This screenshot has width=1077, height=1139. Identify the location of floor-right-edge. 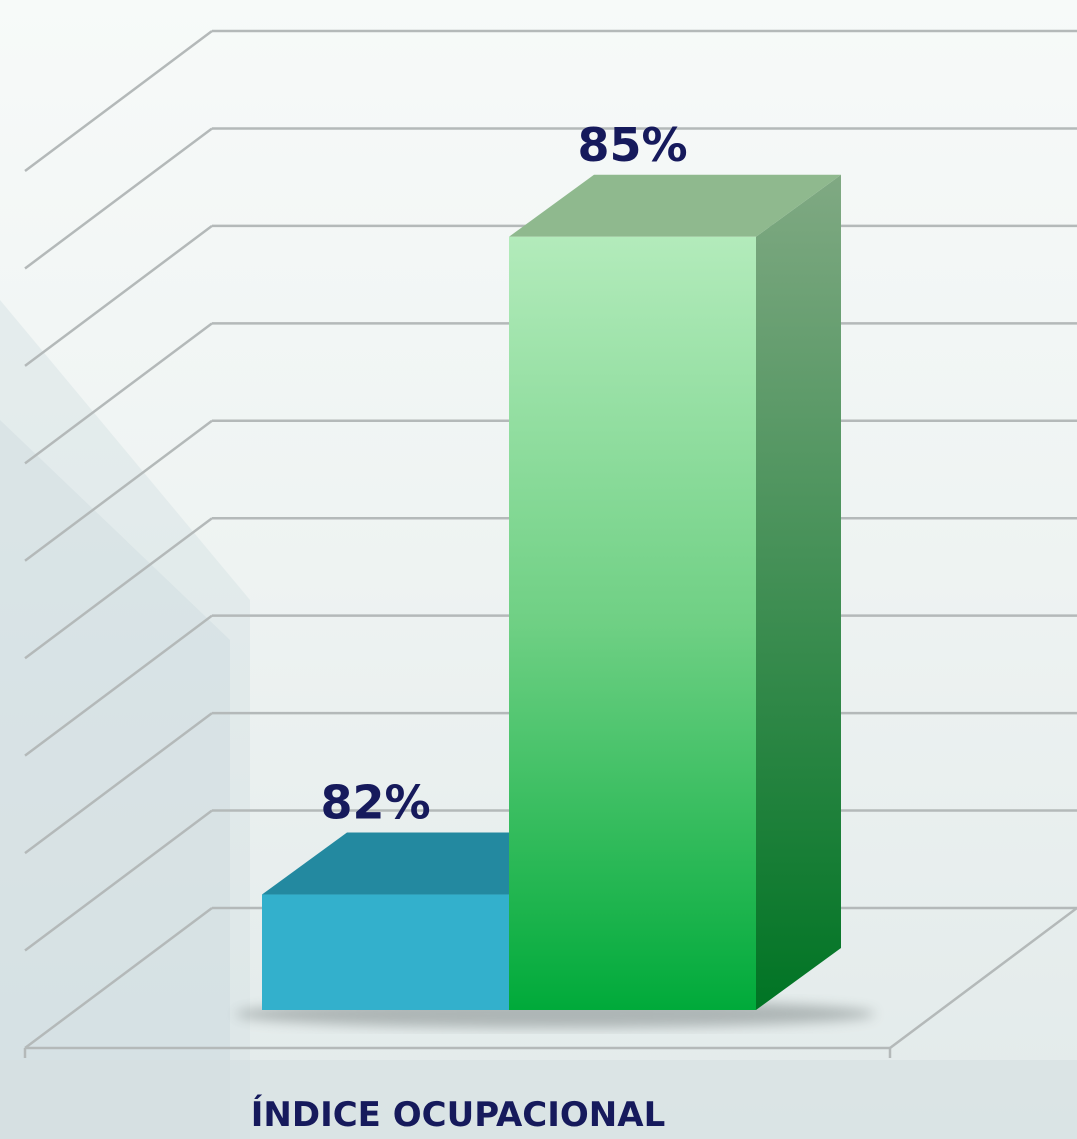
(983, 978).